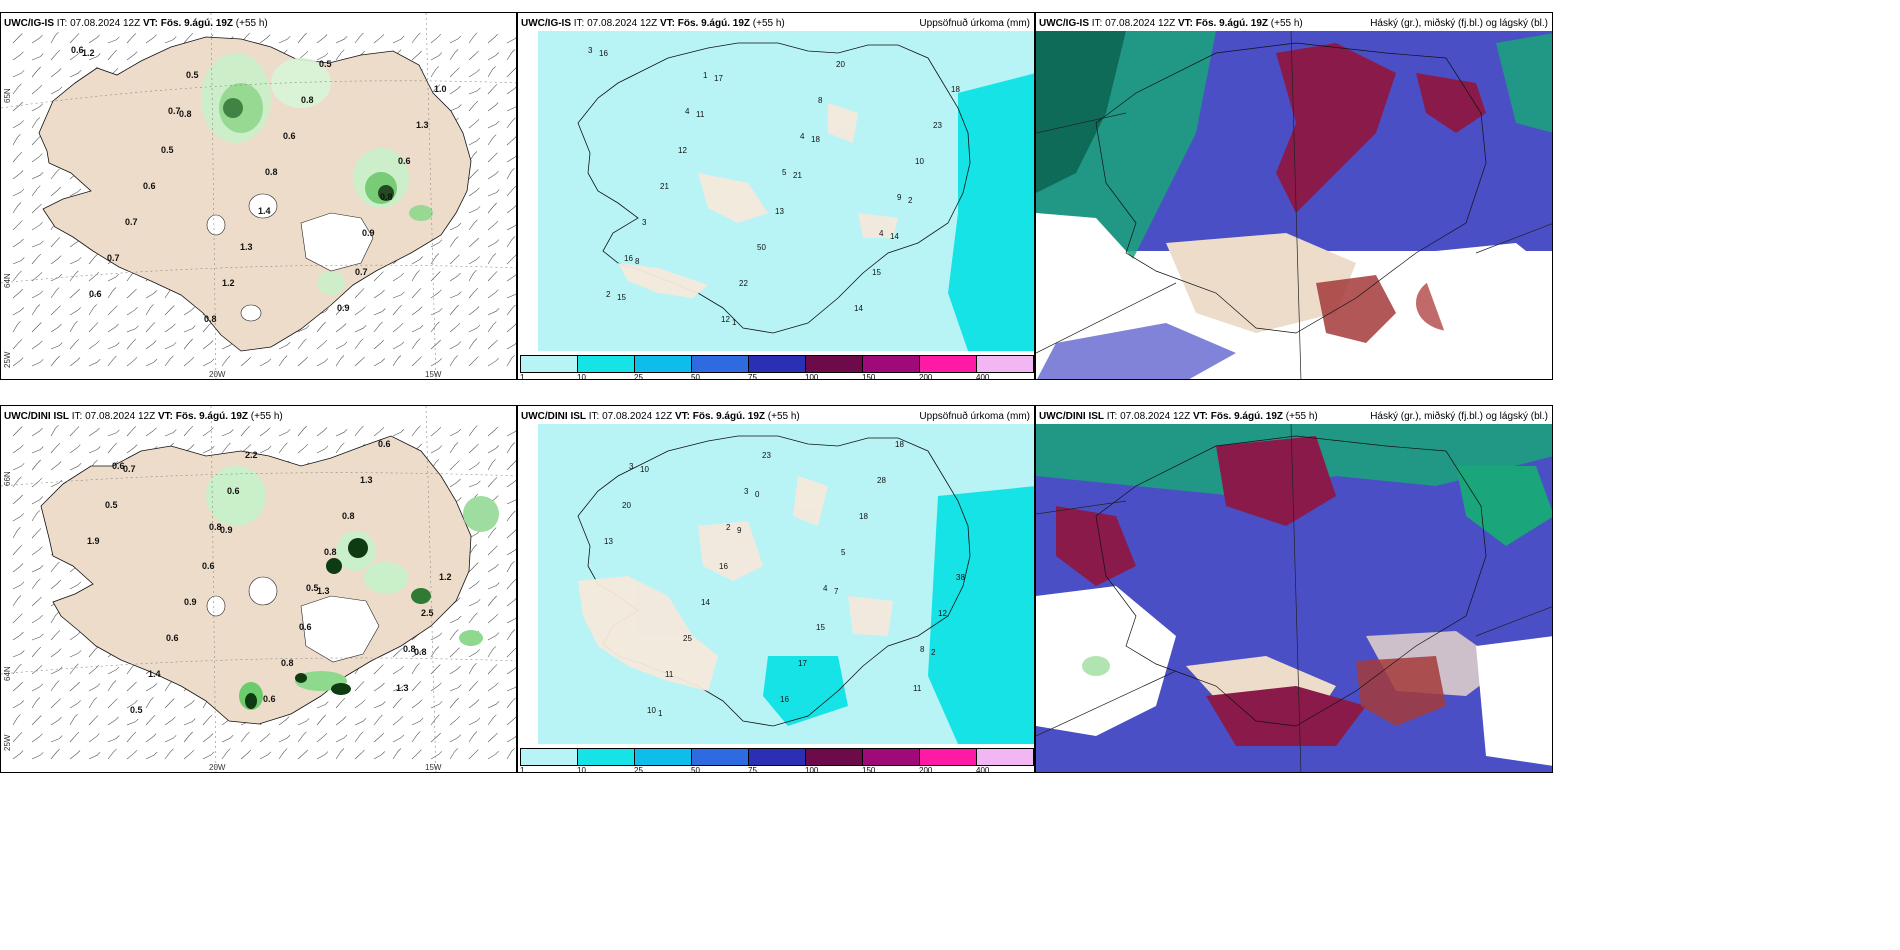  Describe the element at coordinates (779, 211) in the screenshot. I see `precip-amount-label: 13` at that location.